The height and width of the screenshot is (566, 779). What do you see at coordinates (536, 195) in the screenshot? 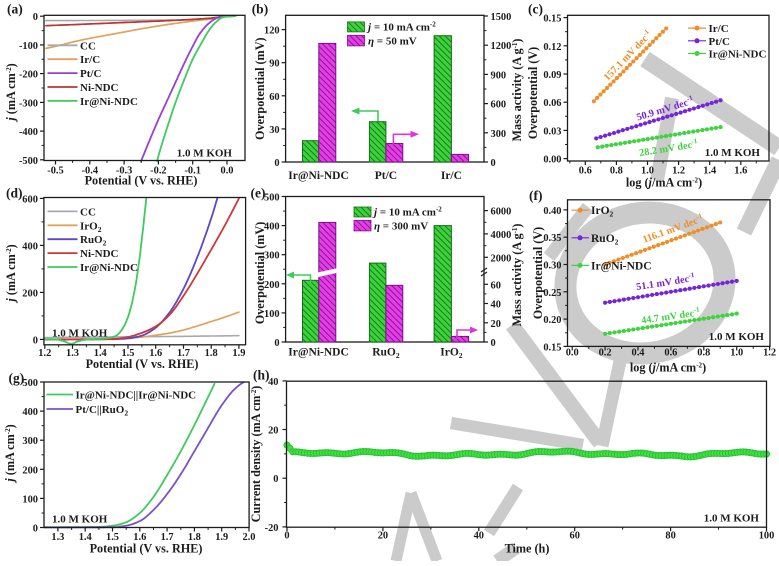
I see `svg-text: (f)` at bounding box center [536, 195].